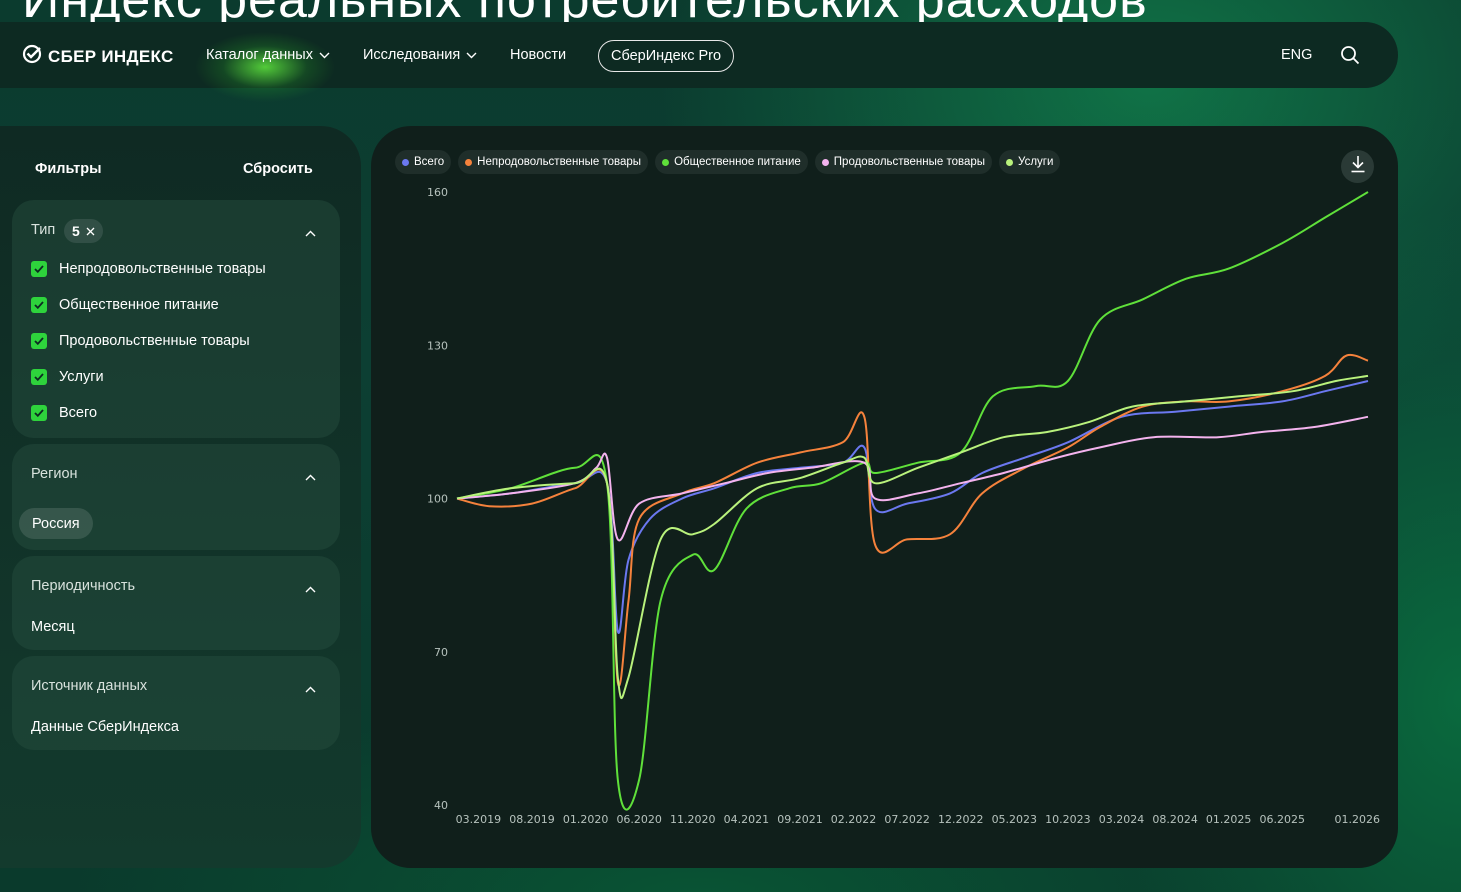 Image resolution: width=1461 pixels, height=892 pixels. What do you see at coordinates (54, 474) in the screenshot?
I see `region-filter-title: Регион` at bounding box center [54, 474].